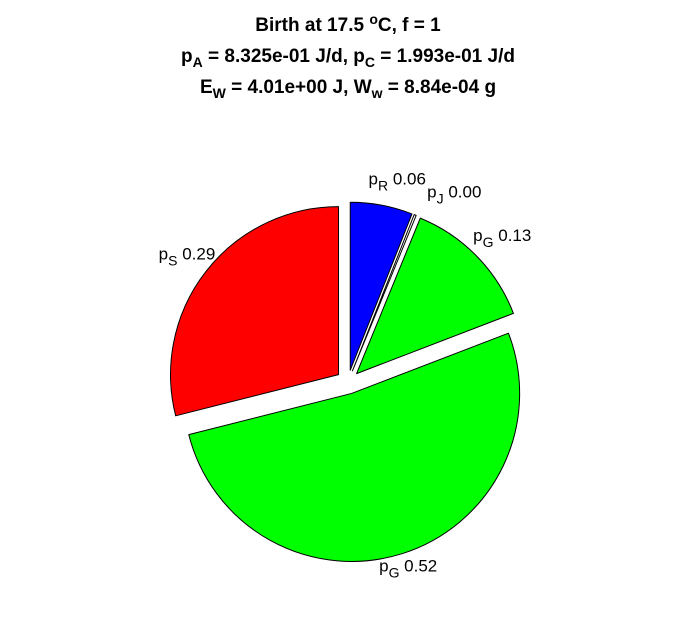 The height and width of the screenshot is (618, 696). What do you see at coordinates (409, 25) in the screenshot?
I see `title-text: C, f = 1` at bounding box center [409, 25].